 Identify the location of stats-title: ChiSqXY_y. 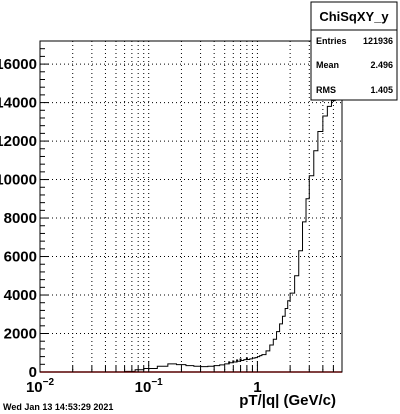
(354, 16).